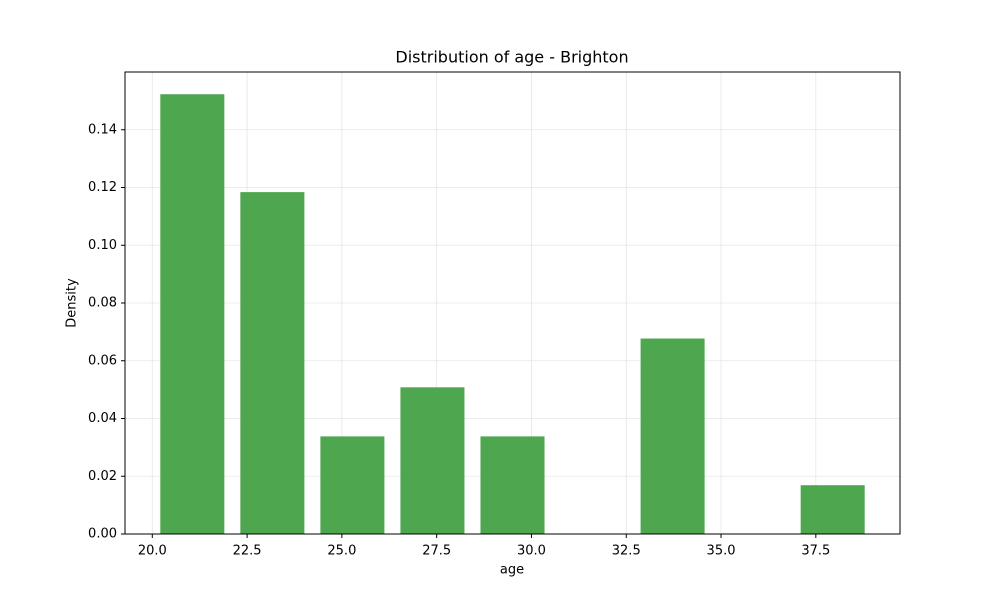 Image resolution: width=1000 pixels, height=600 pixels. Describe the element at coordinates (102, 187) in the screenshot. I see `y-tick-label: 0.12` at that location.